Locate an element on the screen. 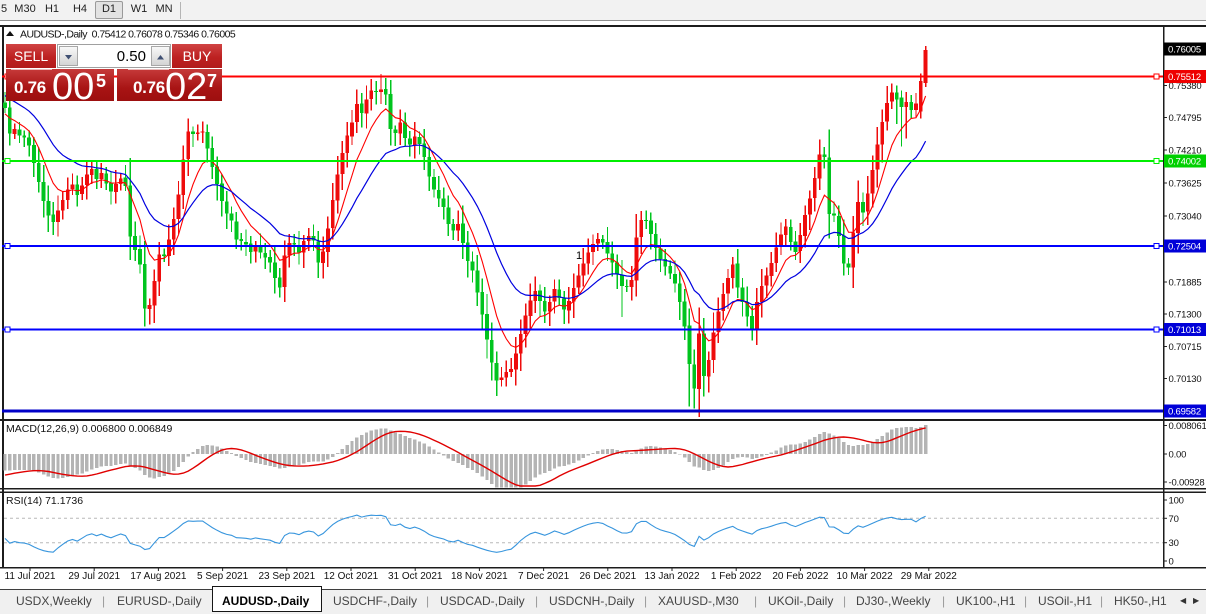  svg-text: 0.70715 is located at coordinates (1185, 347).